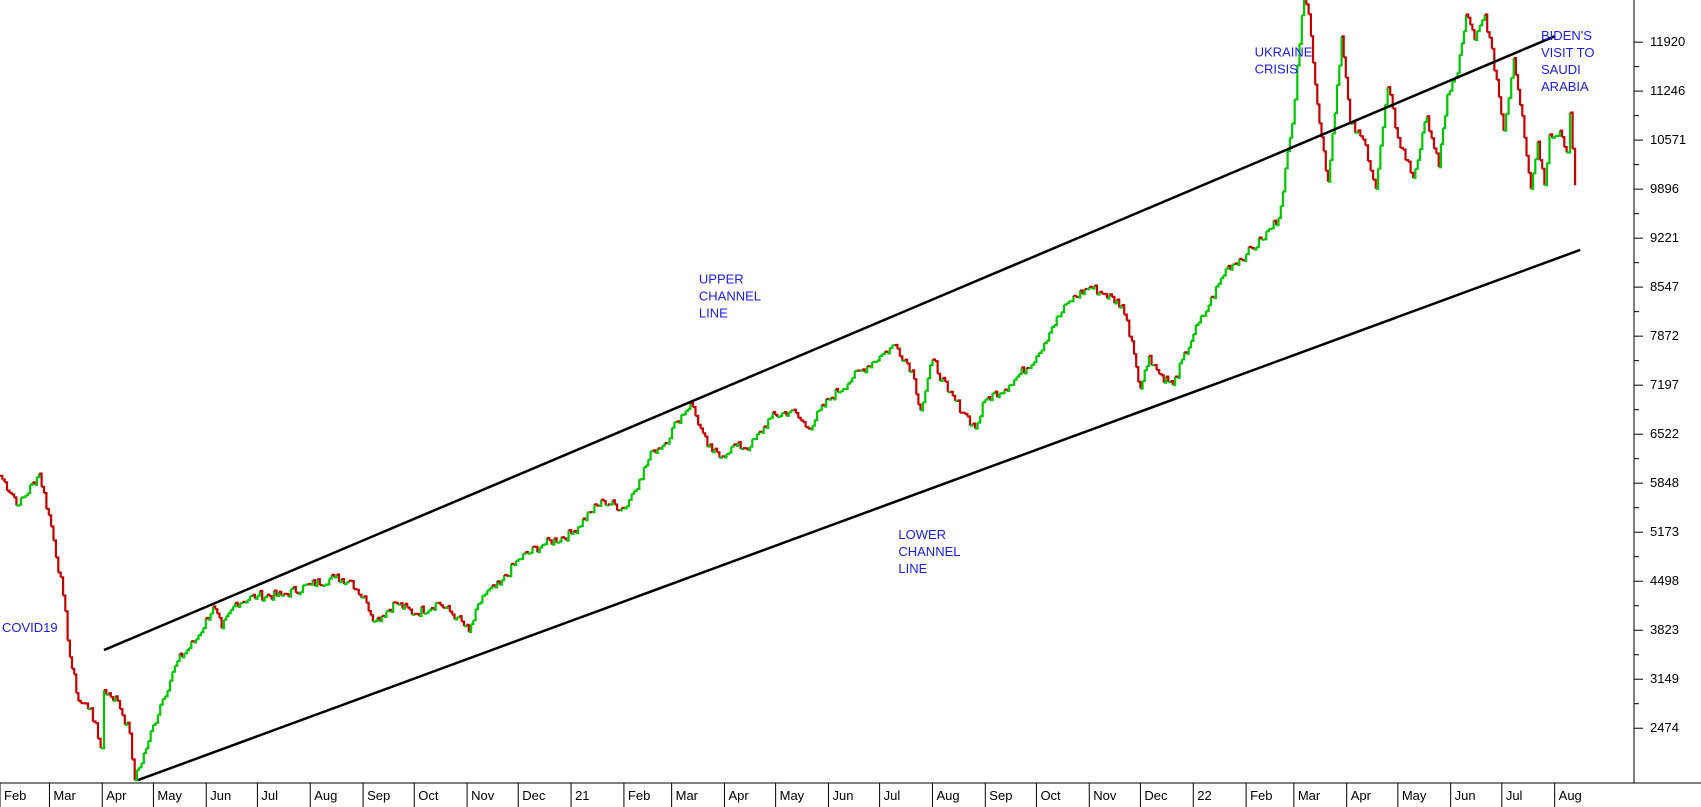 Image resolution: width=1701 pixels, height=807 pixels. Describe the element at coordinates (1664, 237) in the screenshot. I see `y-tick-label: 9221` at that location.